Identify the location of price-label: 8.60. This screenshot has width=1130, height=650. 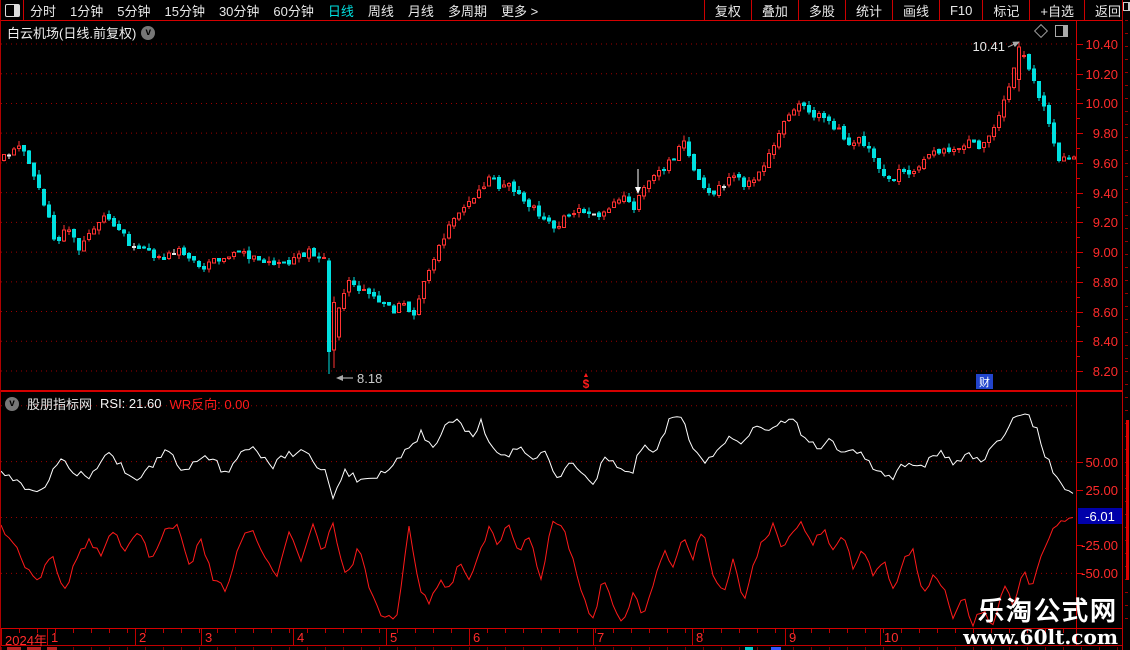
(1105, 312).